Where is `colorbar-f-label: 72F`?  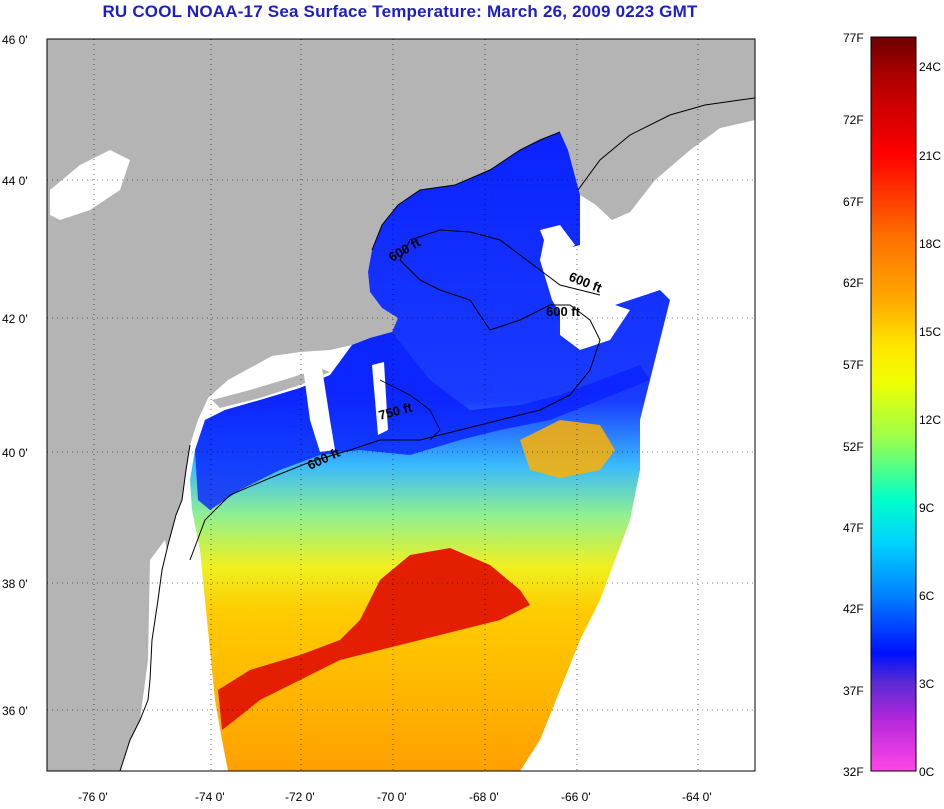
colorbar-f-label: 72F is located at coordinates (853, 120).